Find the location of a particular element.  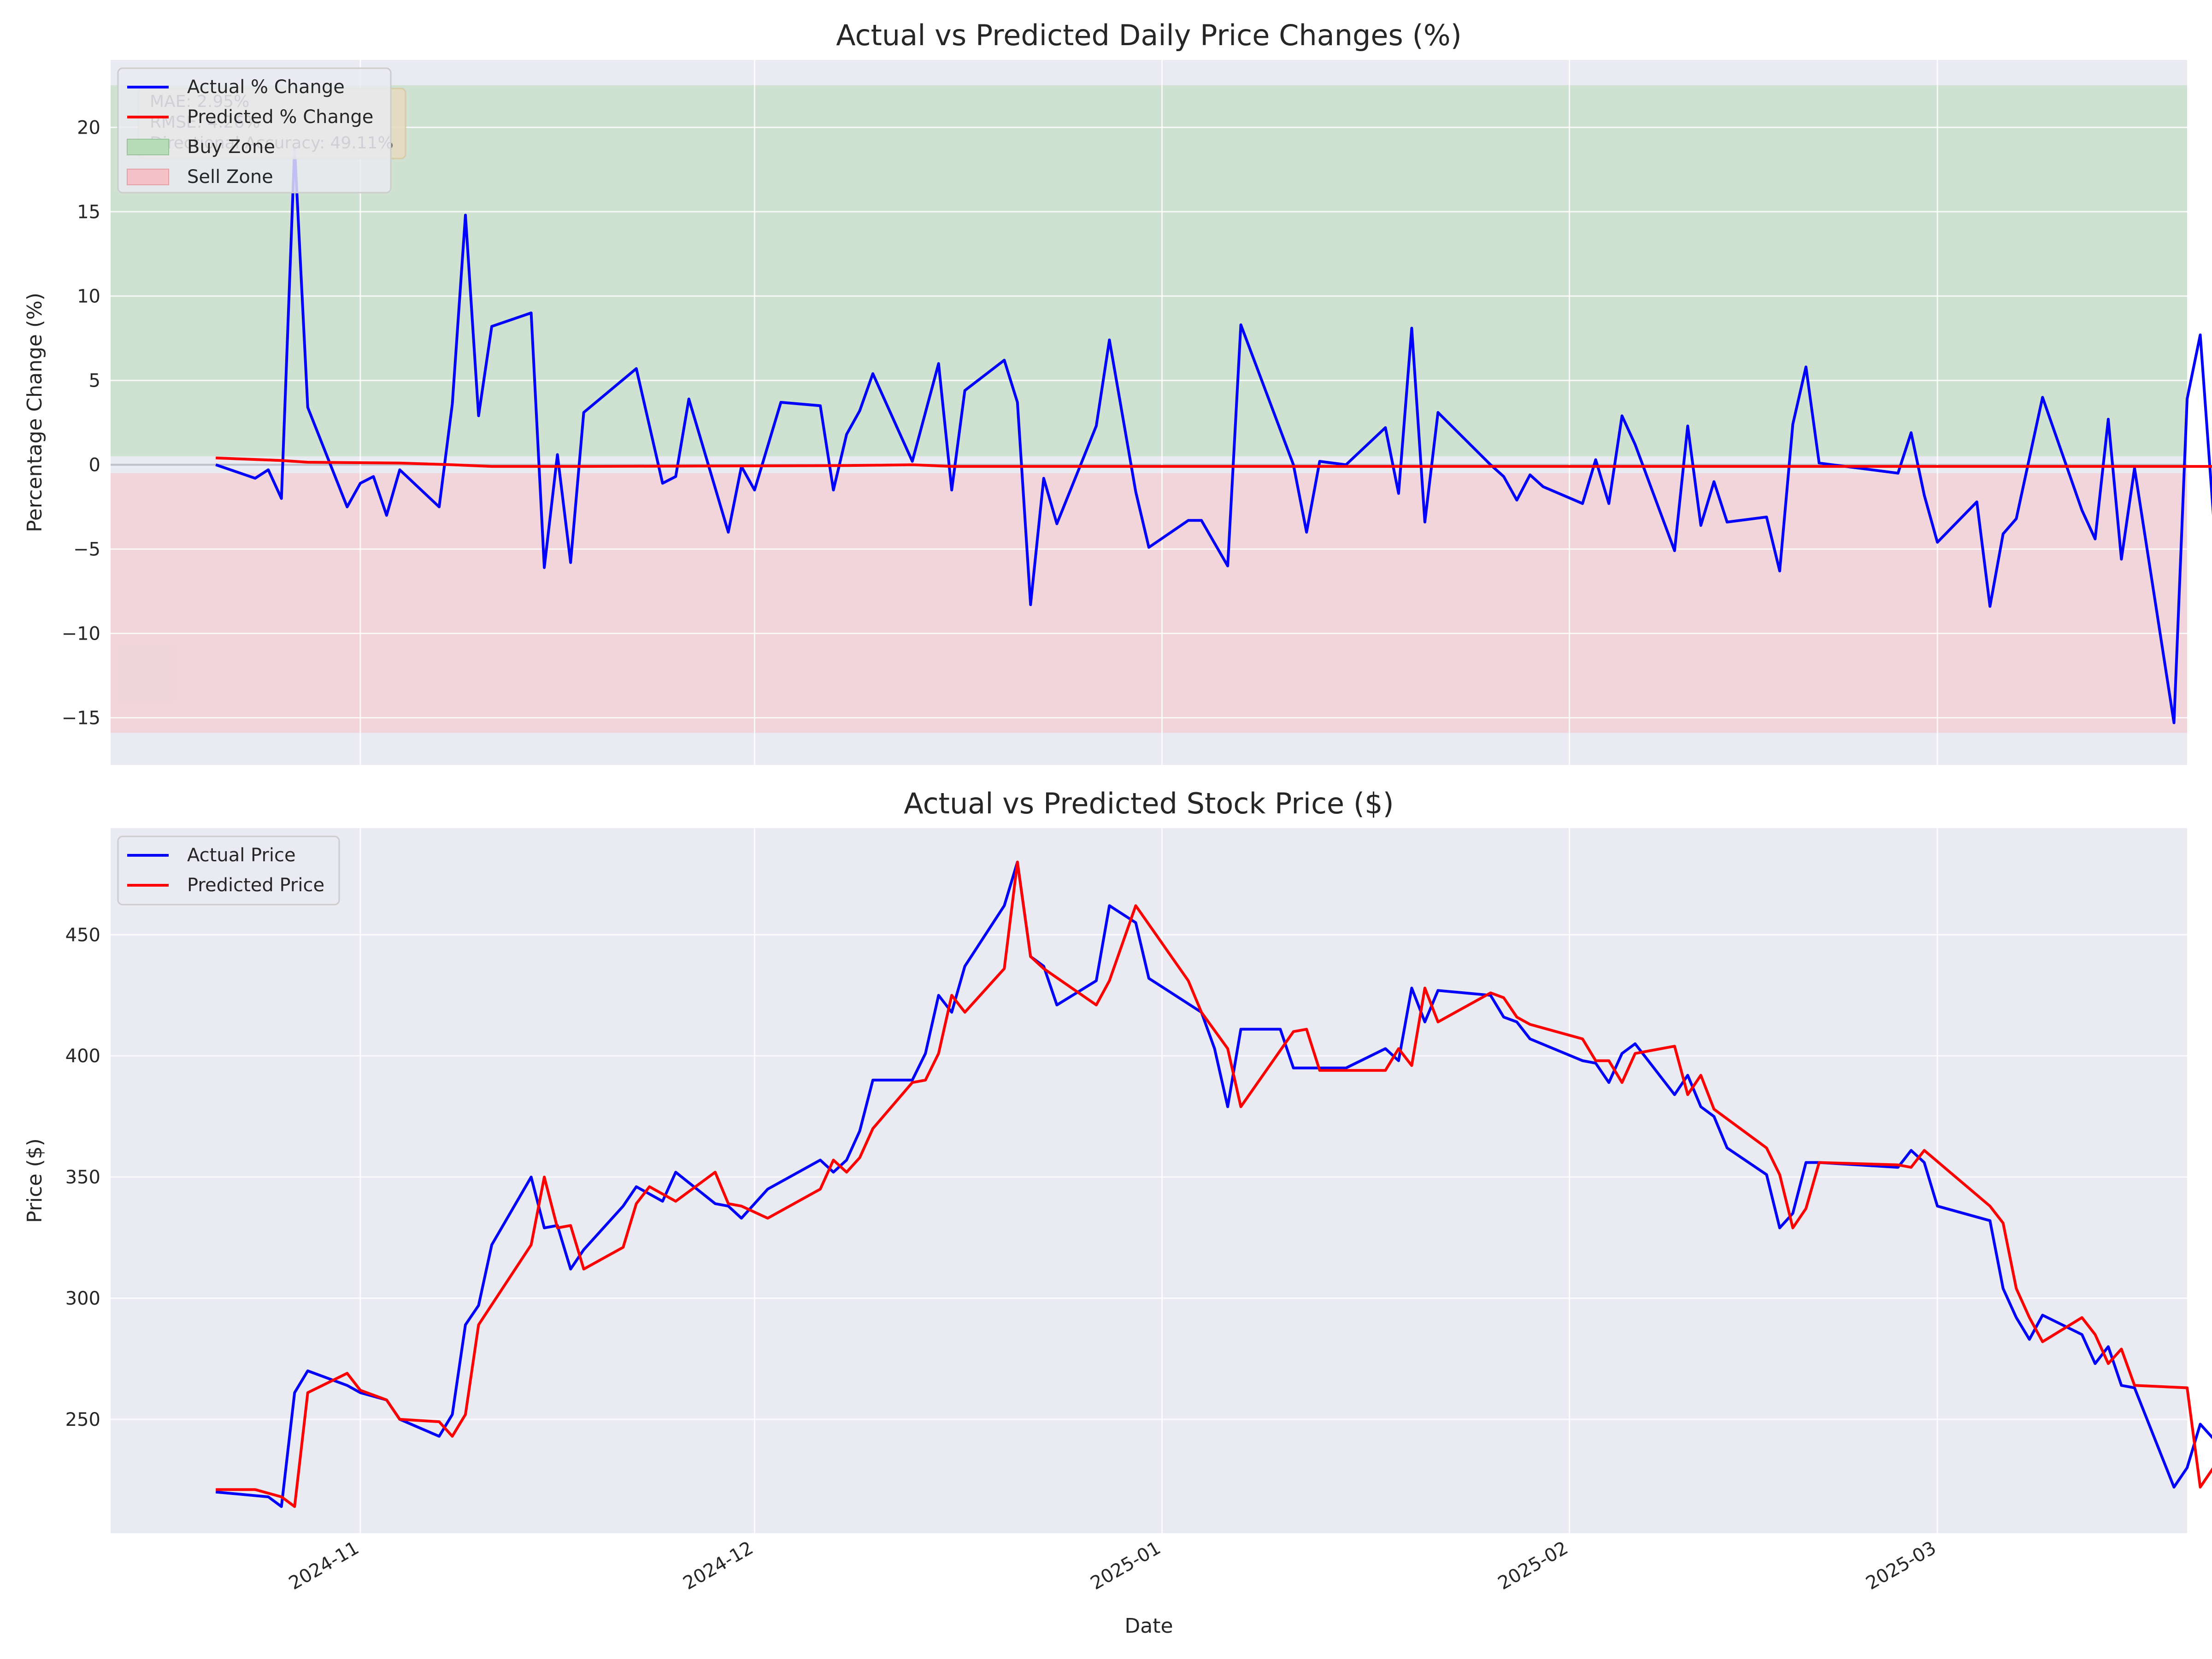

y-tick-label: 15 is located at coordinates (88, 212).